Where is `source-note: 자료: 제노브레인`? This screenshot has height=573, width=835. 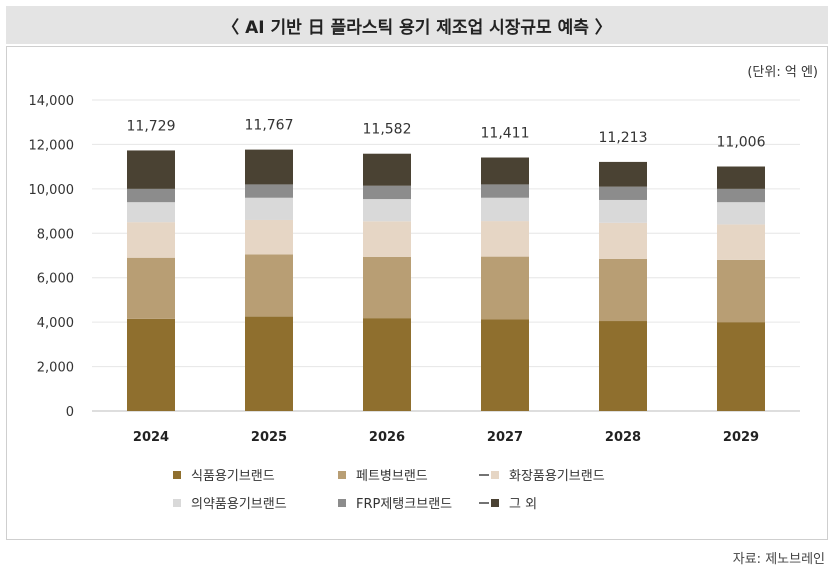 source-note: 자료: 제노브레인 is located at coordinates (778, 559).